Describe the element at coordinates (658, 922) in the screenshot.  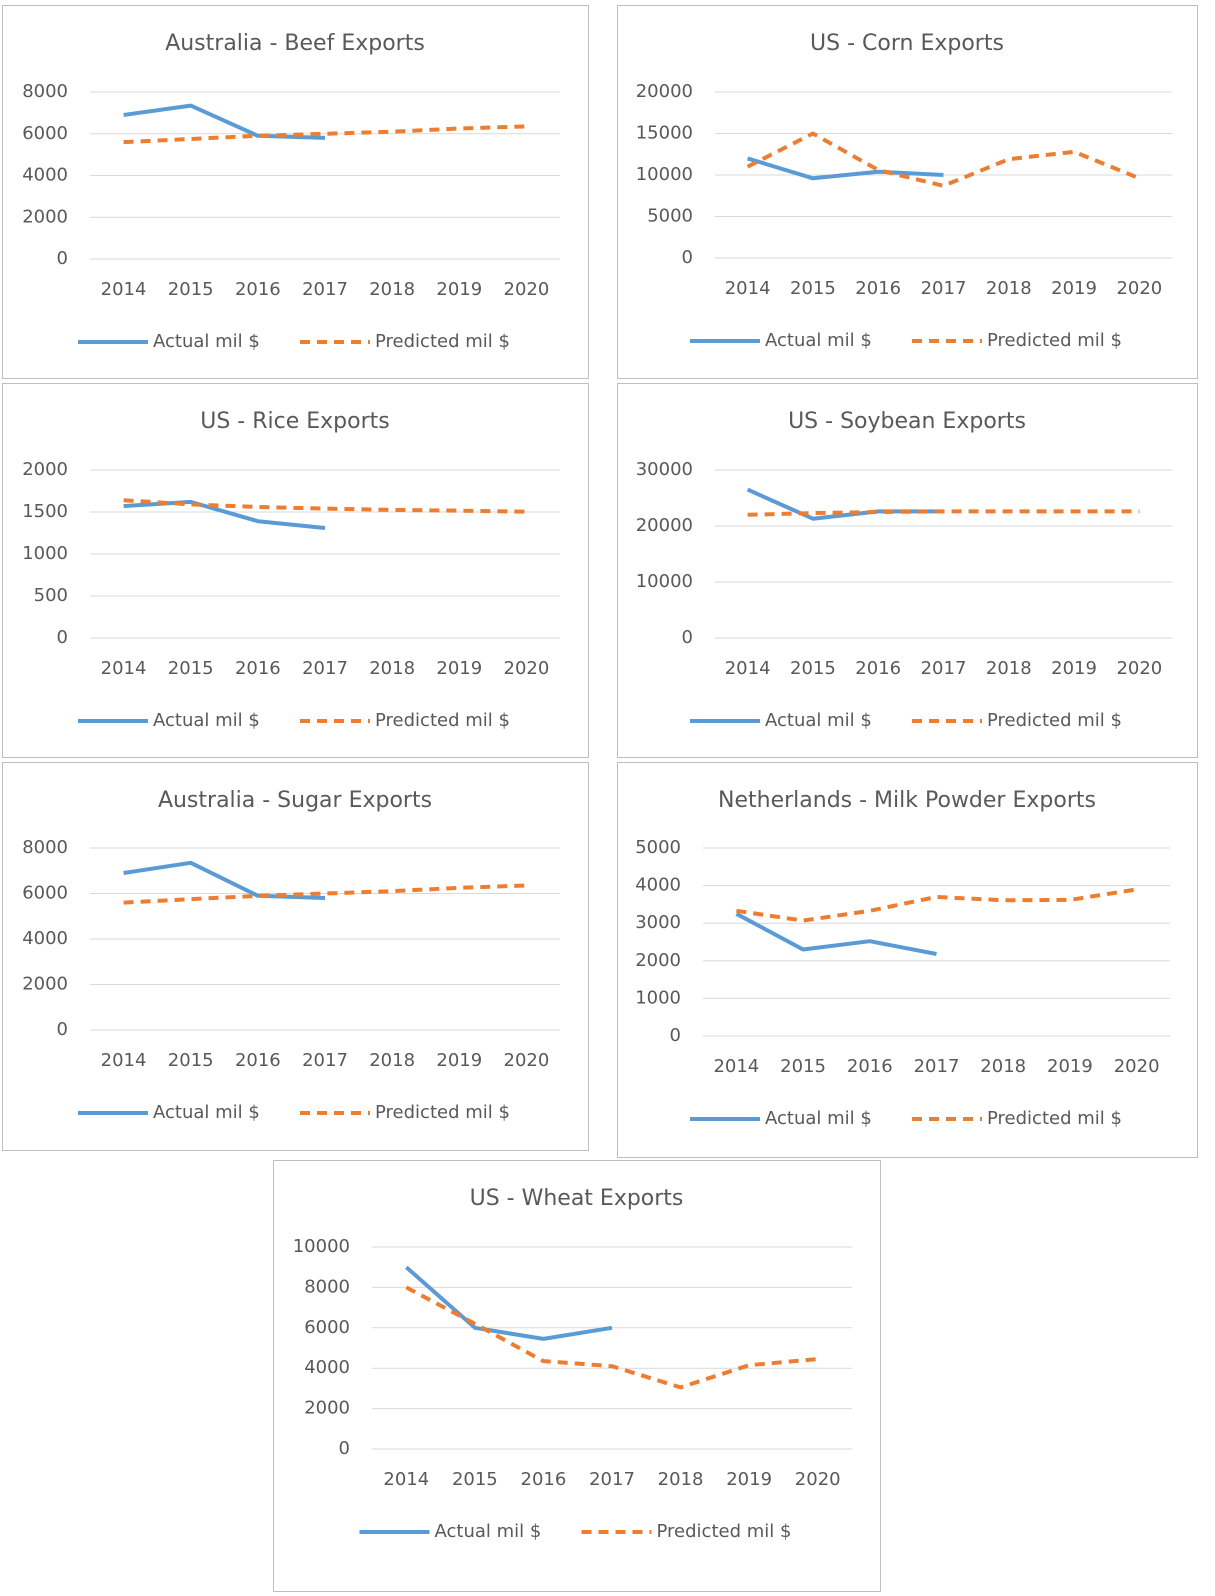
I see `y-tick-label: 3000` at that location.